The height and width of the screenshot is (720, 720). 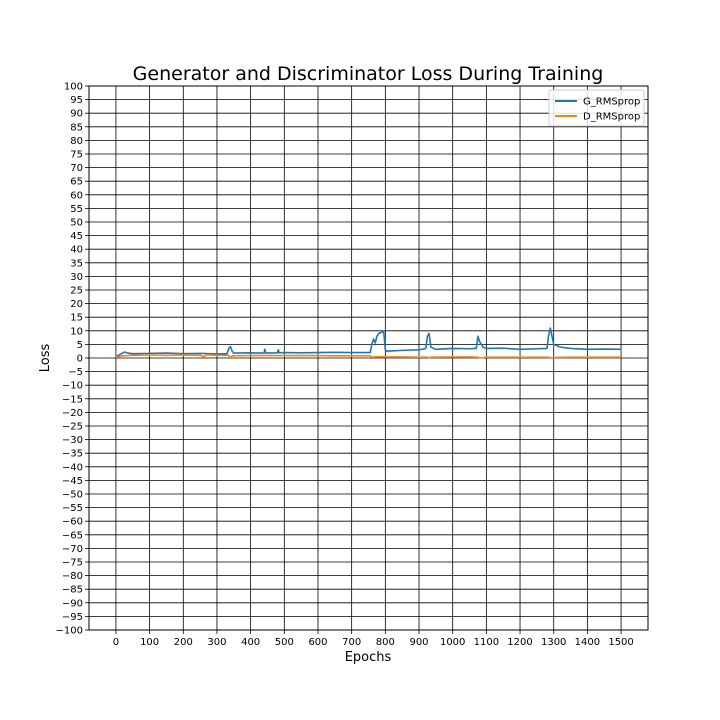 I want to click on y-tick-label: 0, so click(x=80, y=359).